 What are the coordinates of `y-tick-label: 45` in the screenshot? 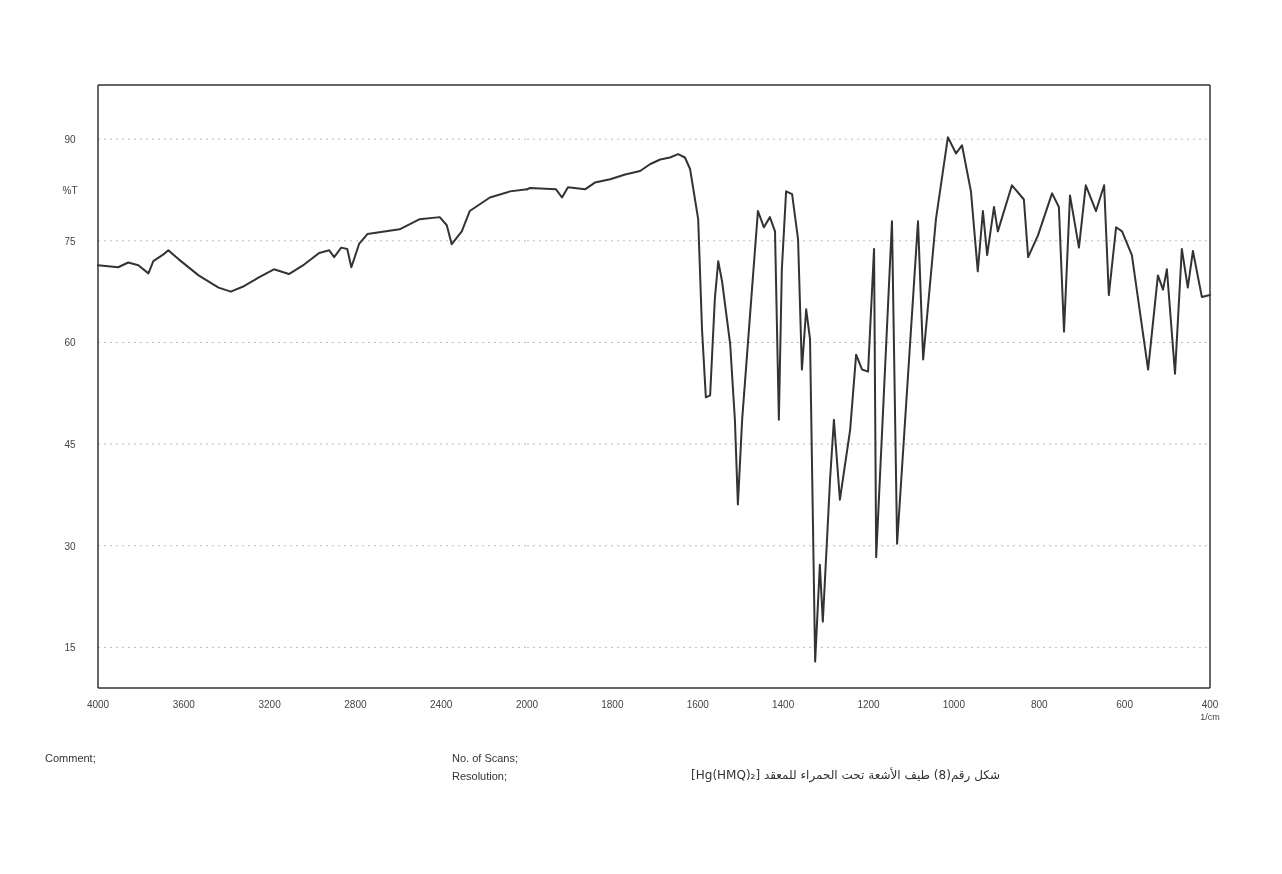 It's located at (70, 445).